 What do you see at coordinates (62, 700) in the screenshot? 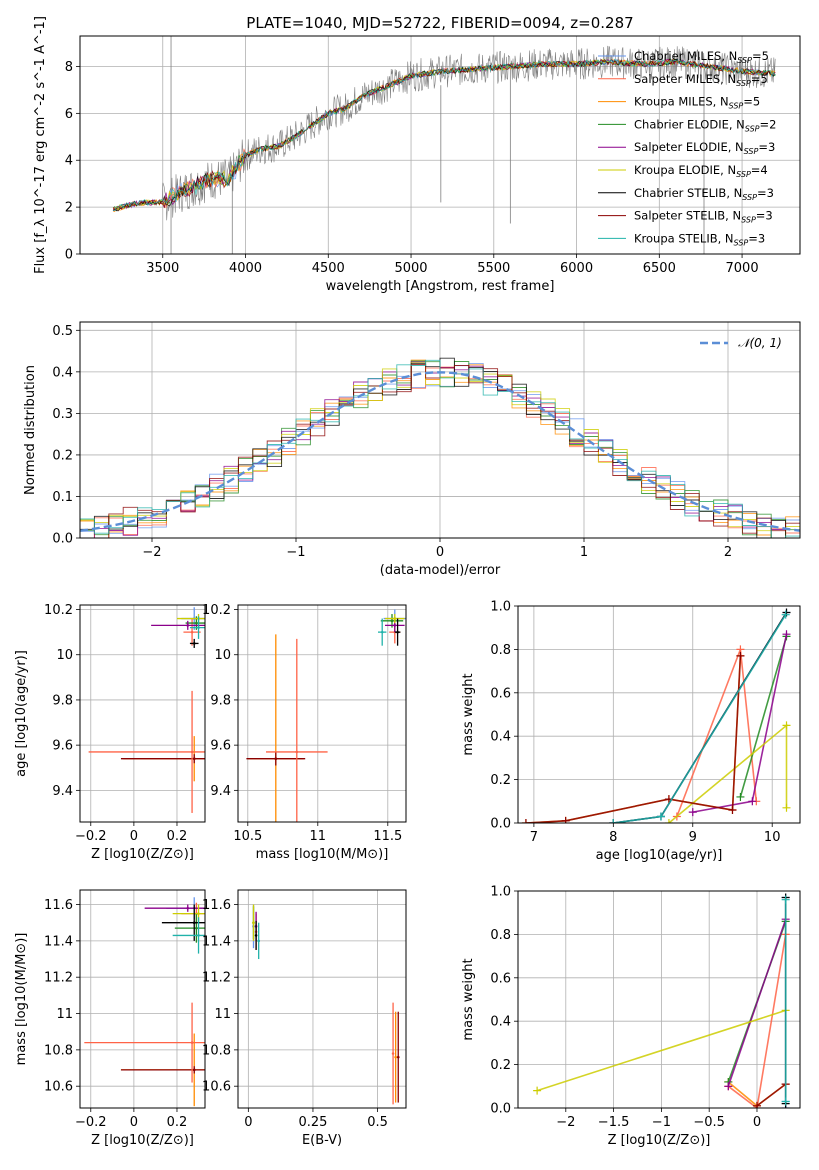
I see `y-tick-label: 9.8` at bounding box center [62, 700].